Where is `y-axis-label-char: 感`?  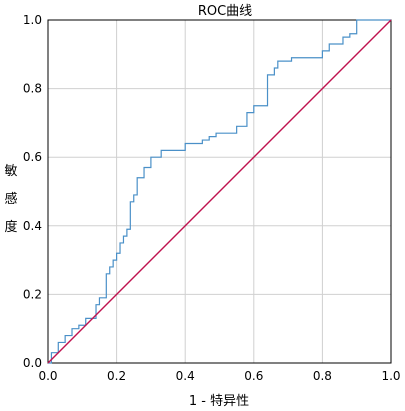
y-axis-label-char: 感 is located at coordinates (10, 199).